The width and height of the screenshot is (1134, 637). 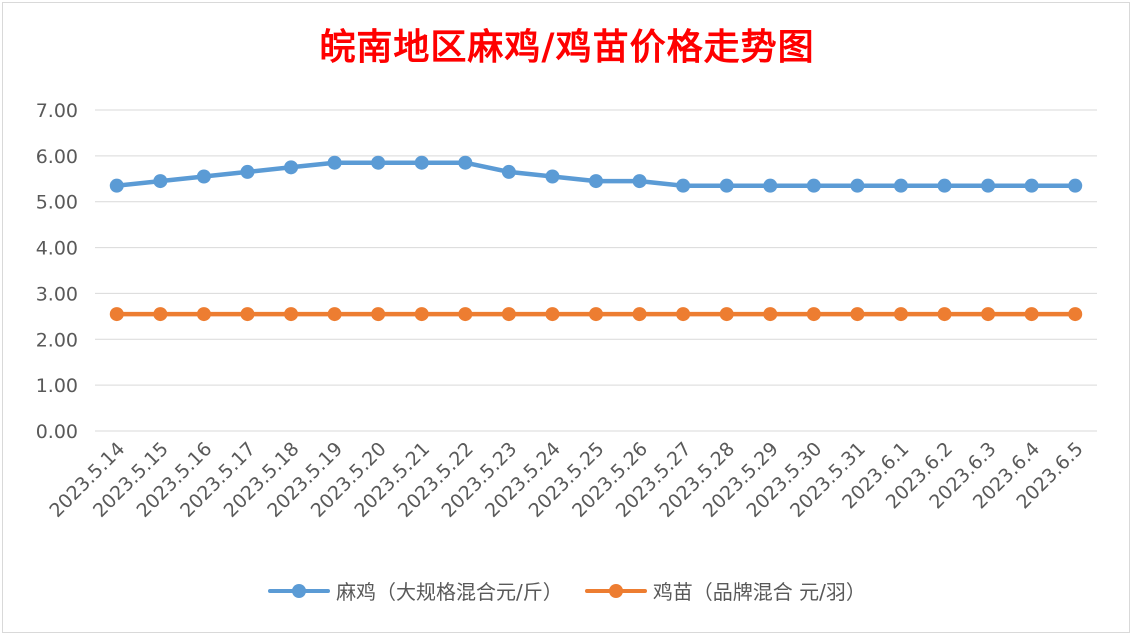 I want to click on legend-item-chick: 鸡苗（品牌混合 元/羽）, so click(x=725, y=590).